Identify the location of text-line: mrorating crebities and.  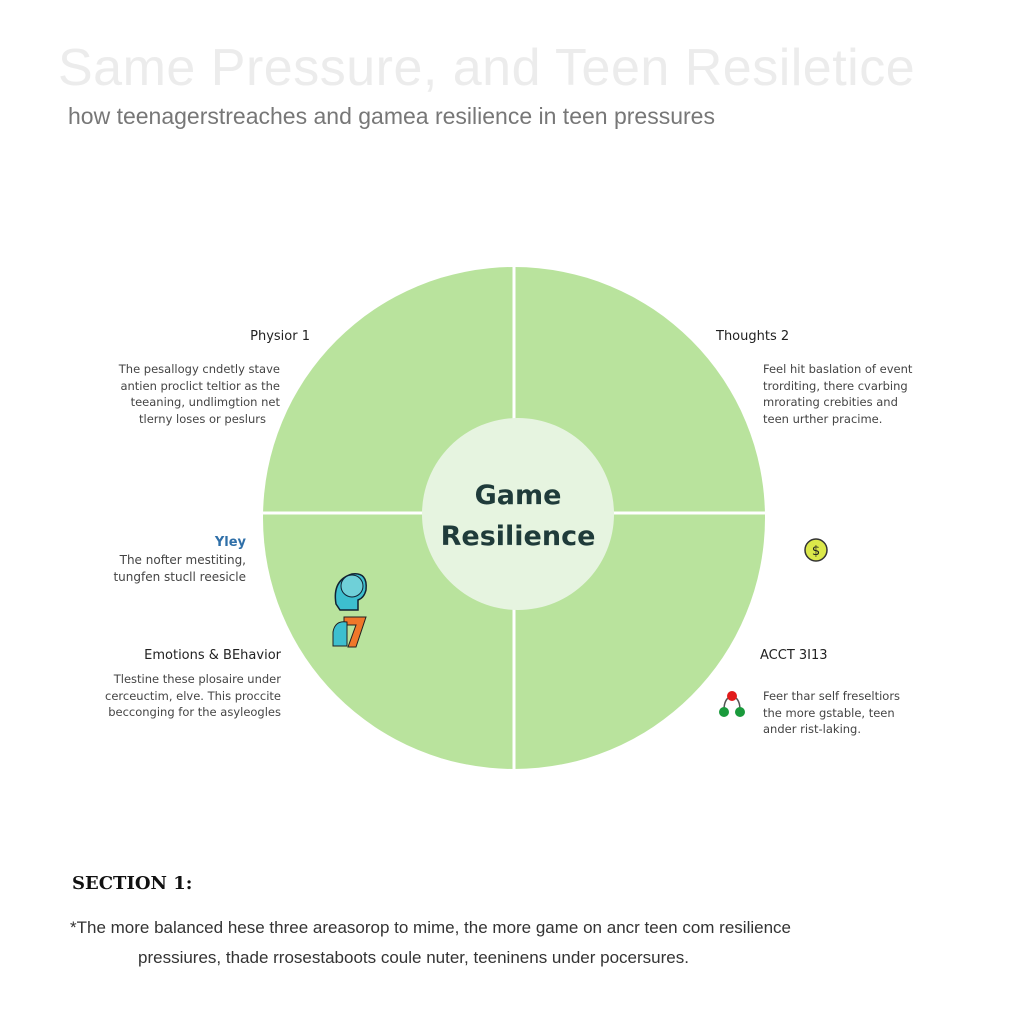
(830, 402).